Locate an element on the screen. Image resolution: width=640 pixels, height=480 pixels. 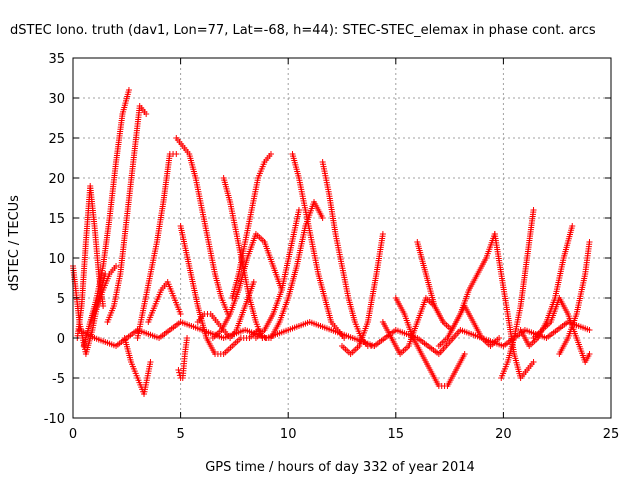
x-tick-label: 5 is located at coordinates (180, 434).